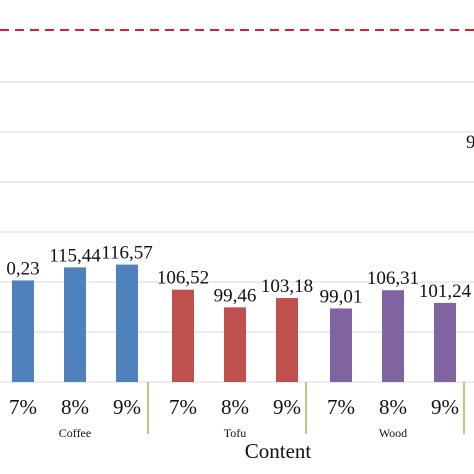 This screenshot has height=474, width=474. I want to click on x-axis-title: Content, so click(278, 451).